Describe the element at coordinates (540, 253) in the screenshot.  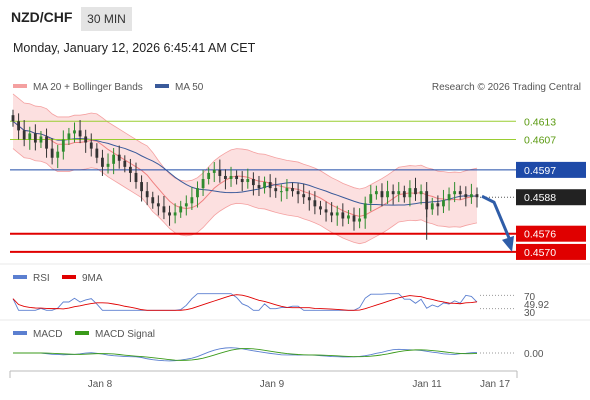
I see `support-label: 0.4570` at that location.